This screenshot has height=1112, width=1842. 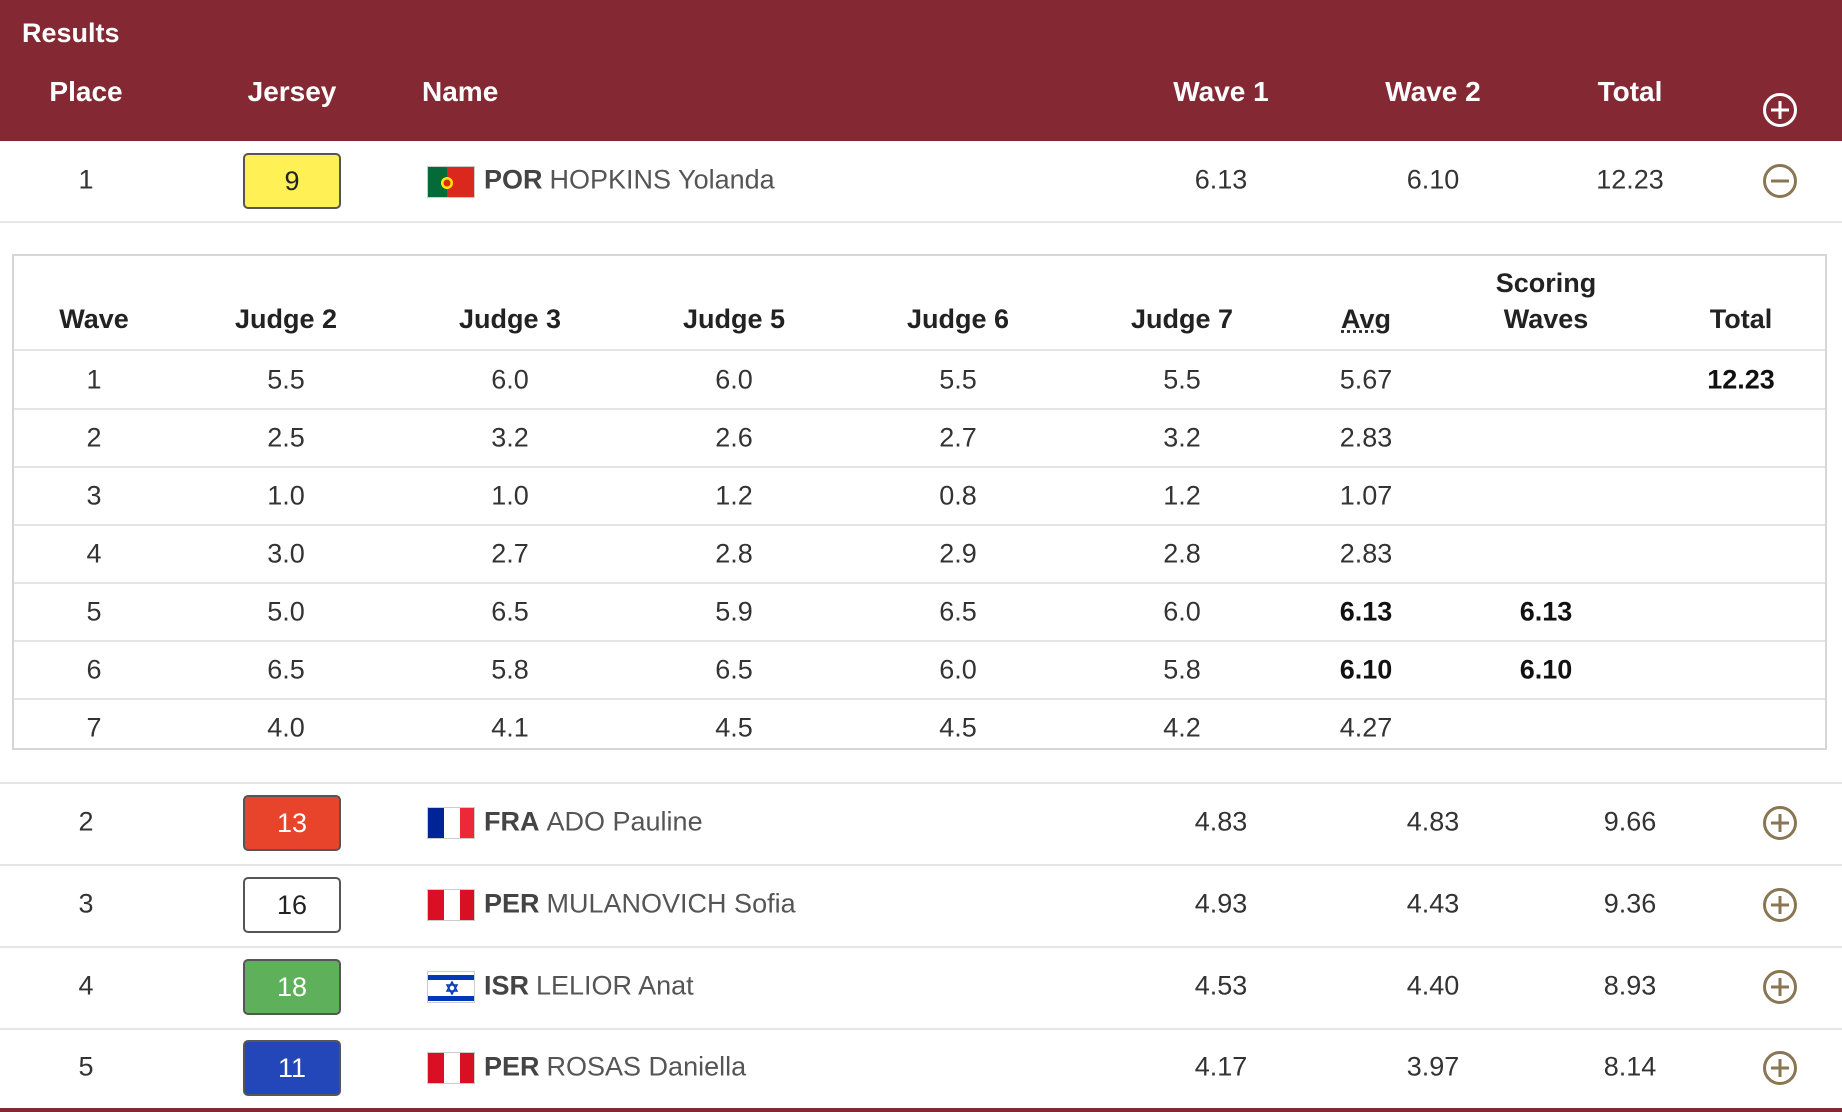 What do you see at coordinates (94, 669) in the screenshot?
I see `detail-wave: 6` at bounding box center [94, 669].